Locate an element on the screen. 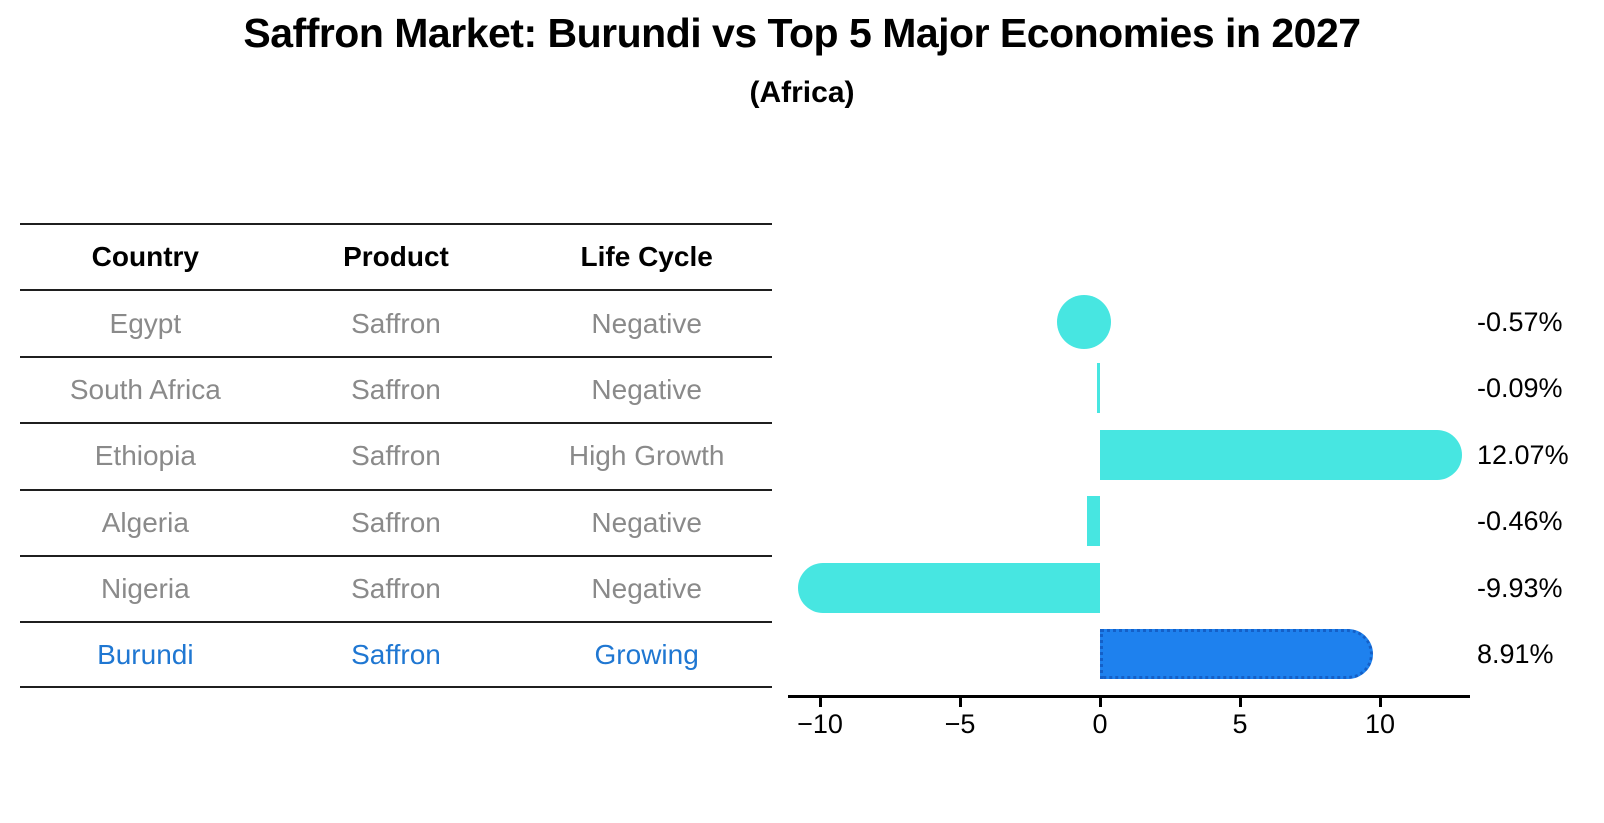  table-cell-life-cycle: High Growth is located at coordinates (646, 456).